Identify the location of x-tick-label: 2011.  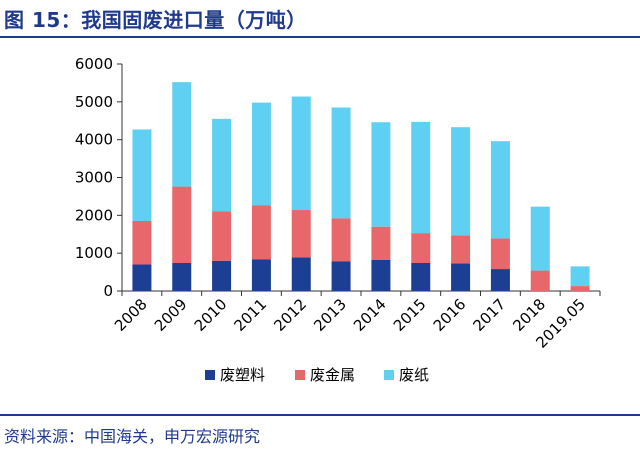
(251, 315).